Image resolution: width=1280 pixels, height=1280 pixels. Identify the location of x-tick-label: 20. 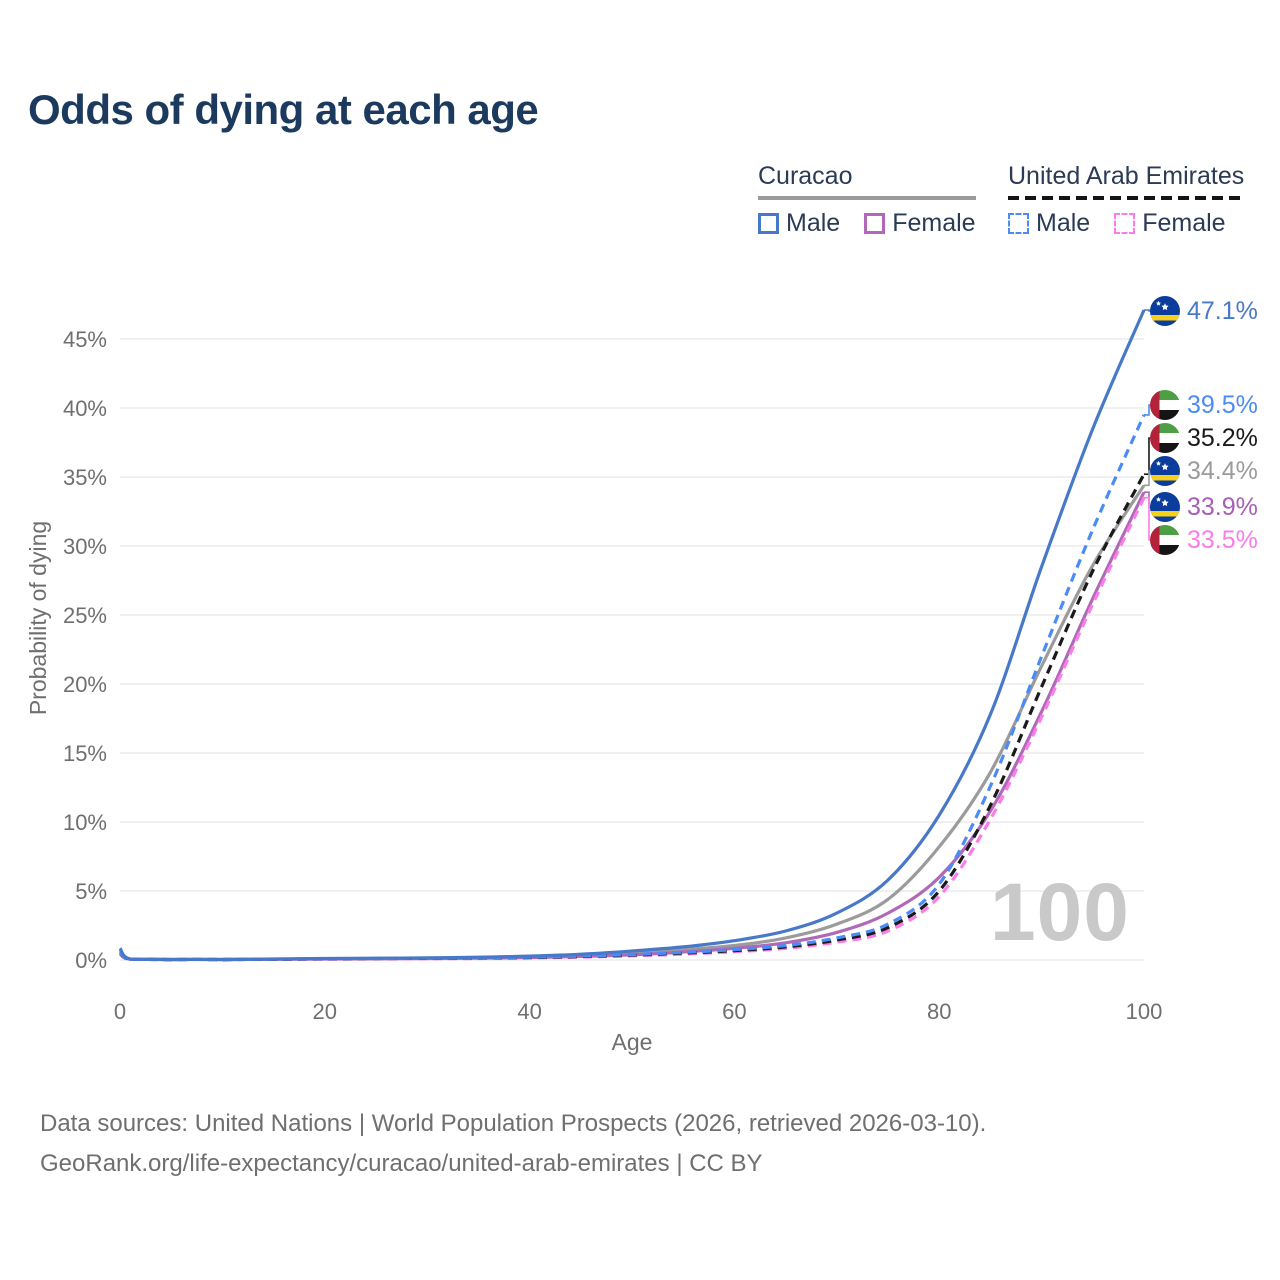
(325, 1011).